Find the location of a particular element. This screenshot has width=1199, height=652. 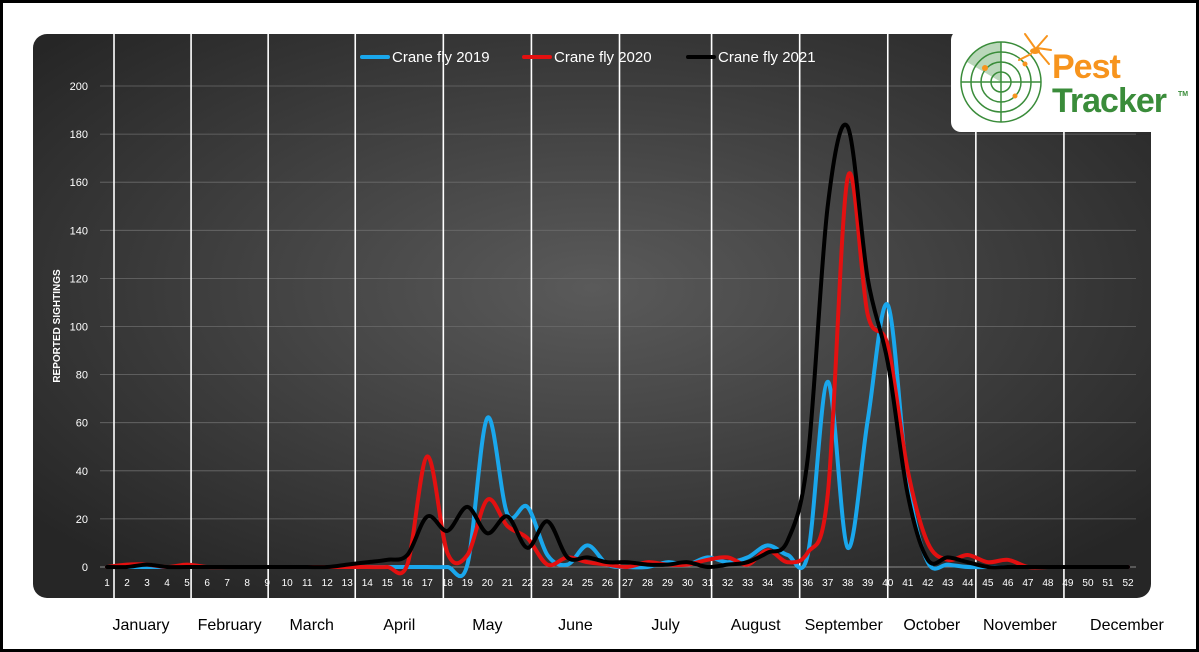

pest-tracker-logo: Pest Tracker TM is located at coordinates (1073, 81).